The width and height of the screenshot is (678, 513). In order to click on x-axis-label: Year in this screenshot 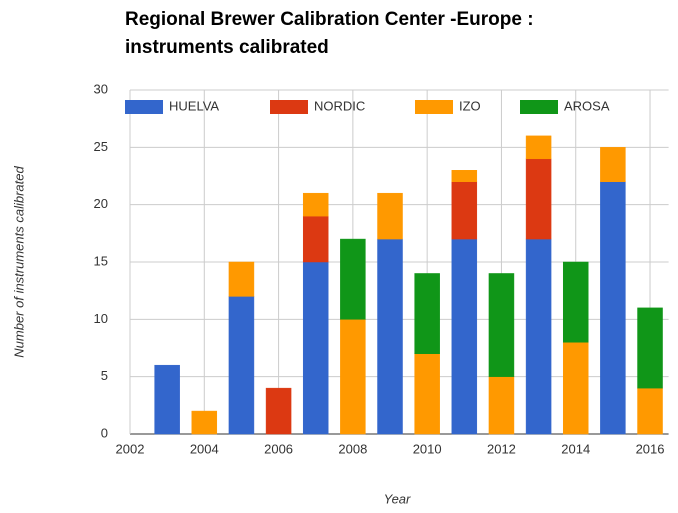, I will do `click(397, 498)`.